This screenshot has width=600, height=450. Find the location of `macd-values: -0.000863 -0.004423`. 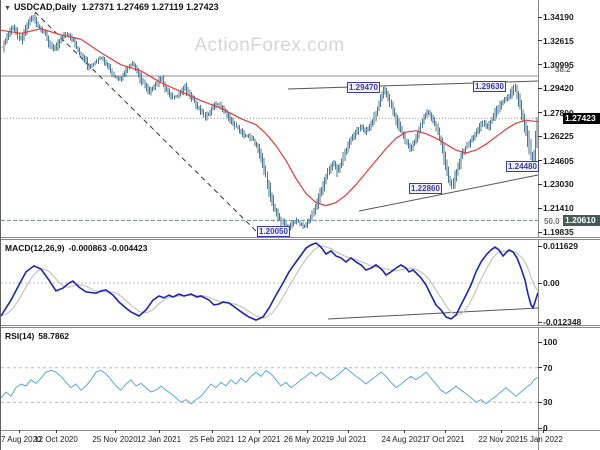

macd-values: -0.000863 -0.004423 is located at coordinates (108, 248).